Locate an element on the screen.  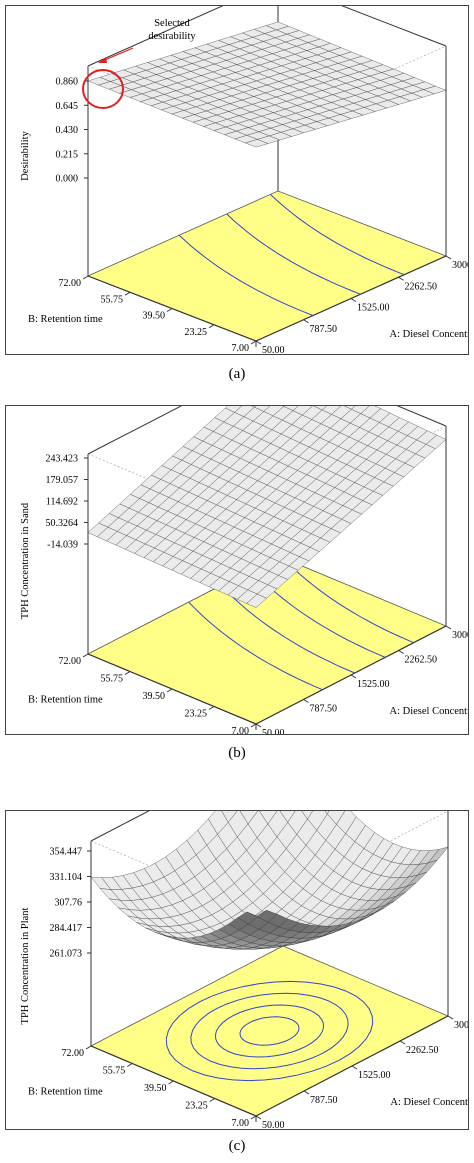
annotation-line-1: Selected is located at coordinates (172, 23).